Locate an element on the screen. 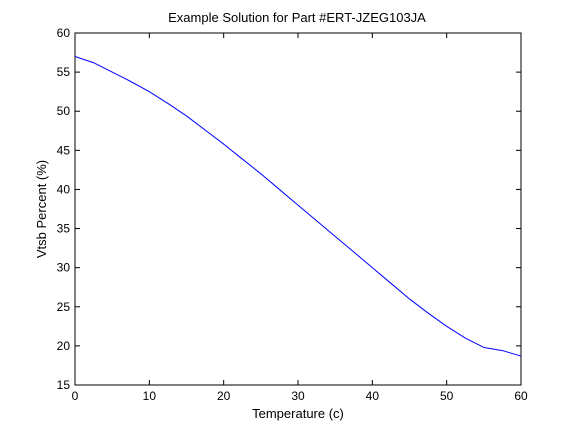  x-tick-labels: 0 10 20 30 40 50 60 is located at coordinates (300, 396).